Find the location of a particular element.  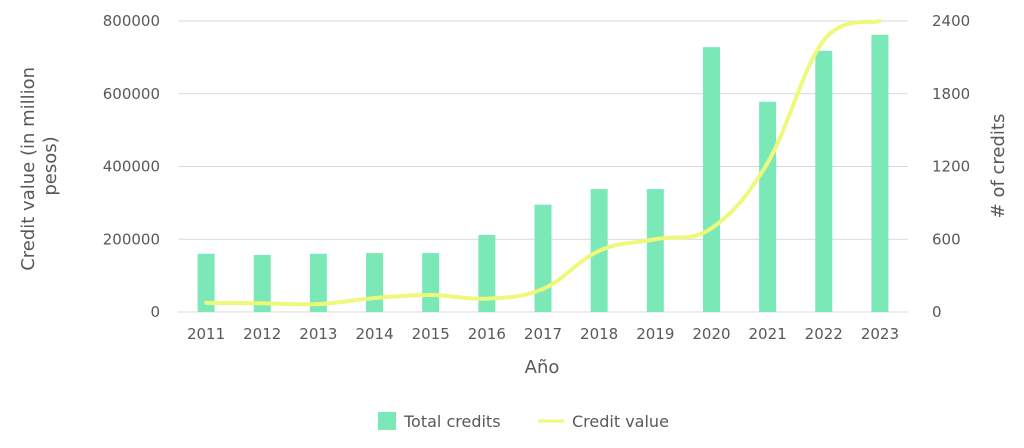

y-tick-label: 800000 is located at coordinates (131, 21).